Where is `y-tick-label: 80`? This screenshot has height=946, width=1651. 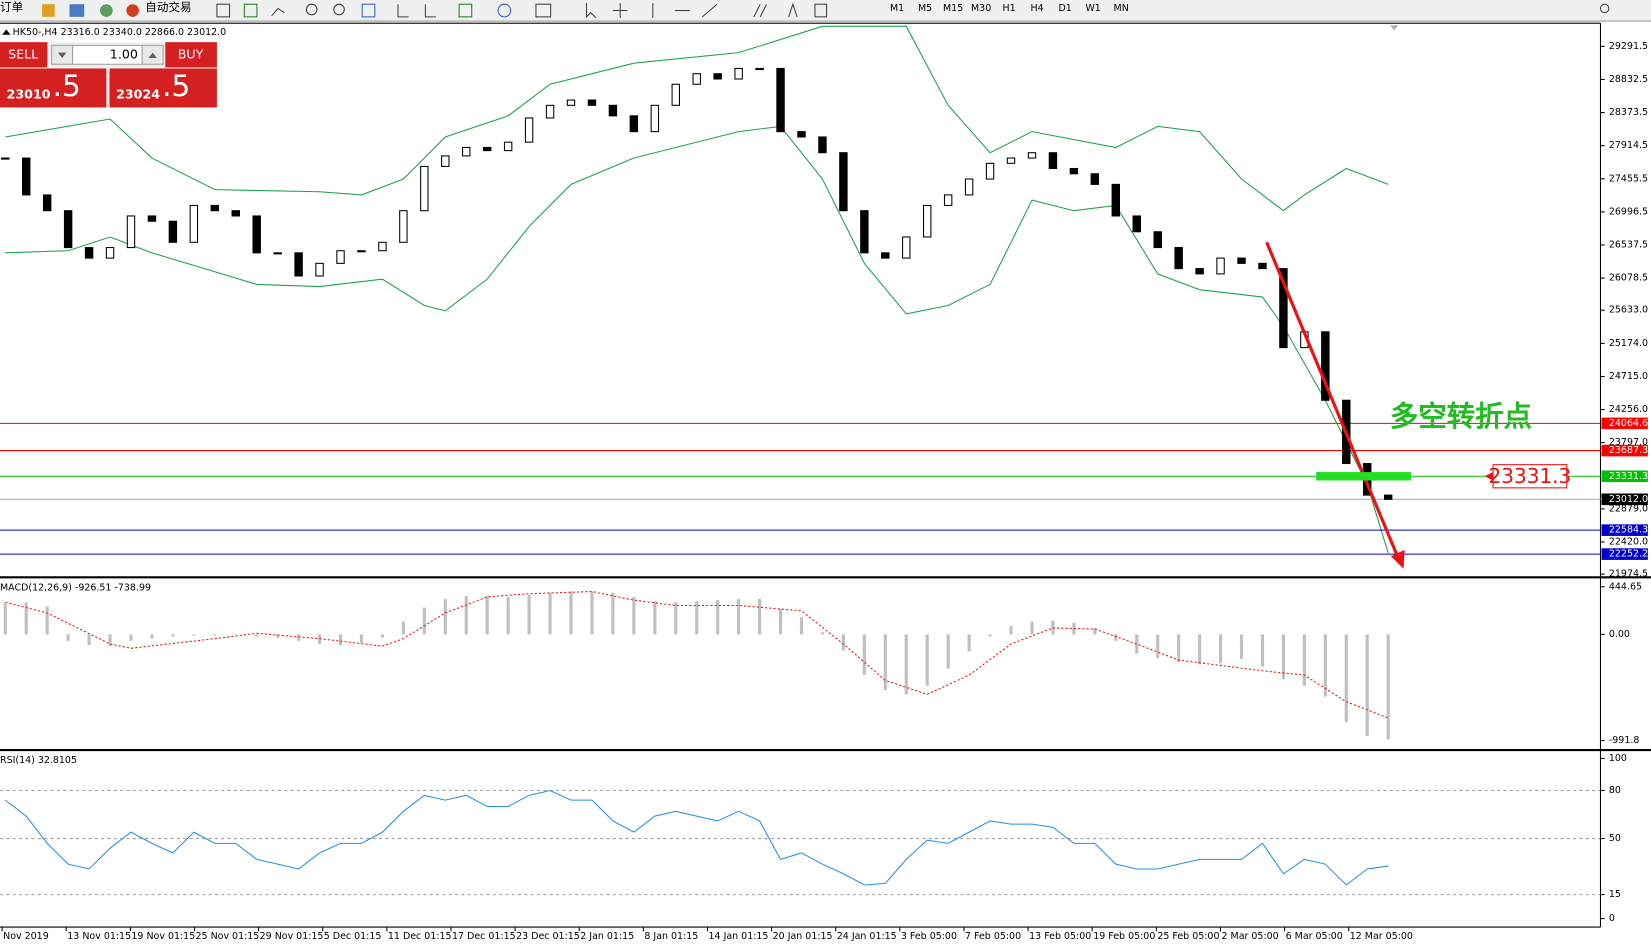 y-tick-label: 80 is located at coordinates (1615, 790).